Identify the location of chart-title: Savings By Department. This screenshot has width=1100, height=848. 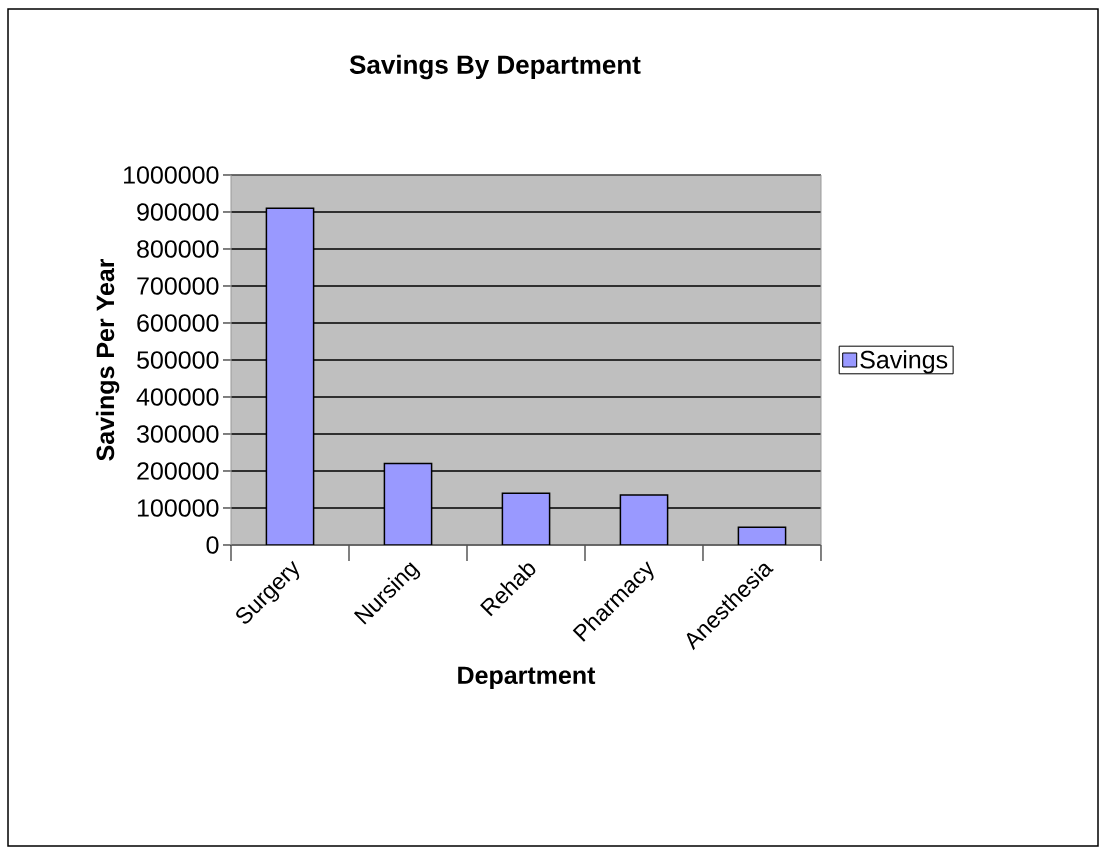
(495, 67).